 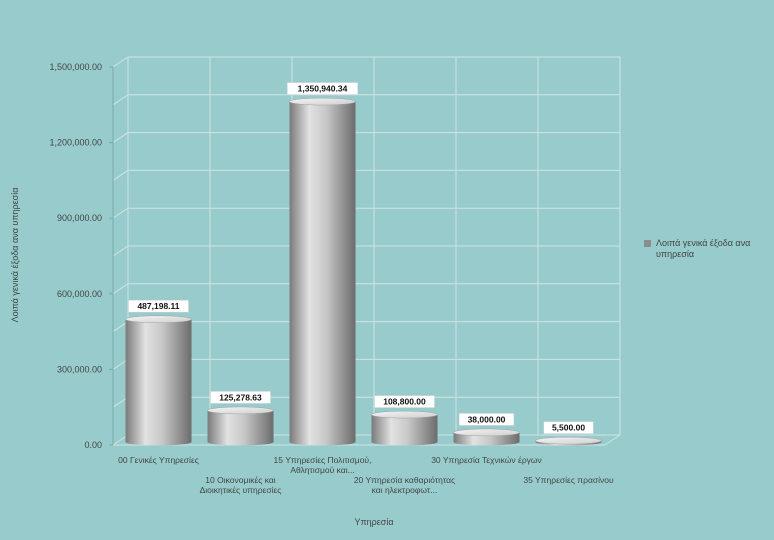 I want to click on x-tick-label: 15 Υπηρεσίες Πολιτισμού,, so click(x=323, y=460).